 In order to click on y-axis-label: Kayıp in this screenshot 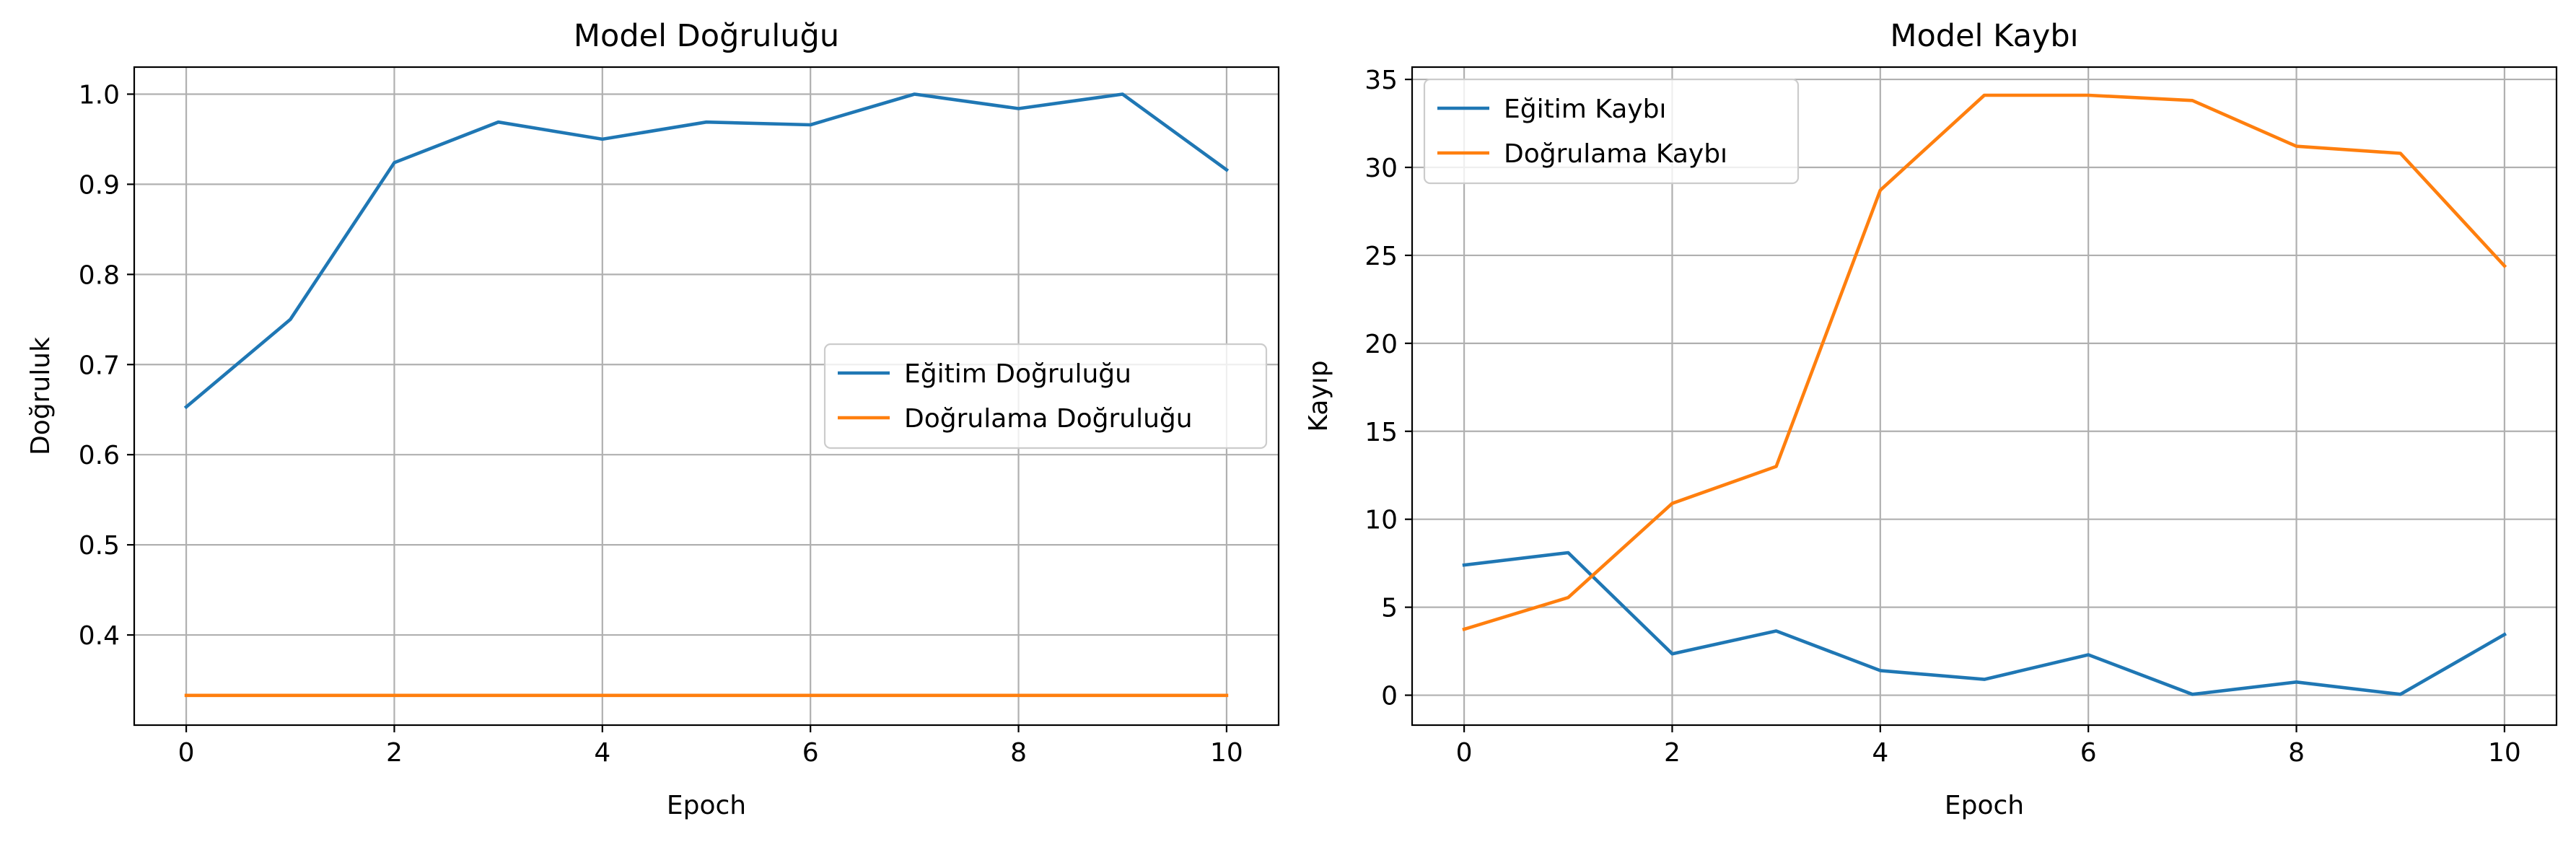, I will do `click(1318, 395)`.